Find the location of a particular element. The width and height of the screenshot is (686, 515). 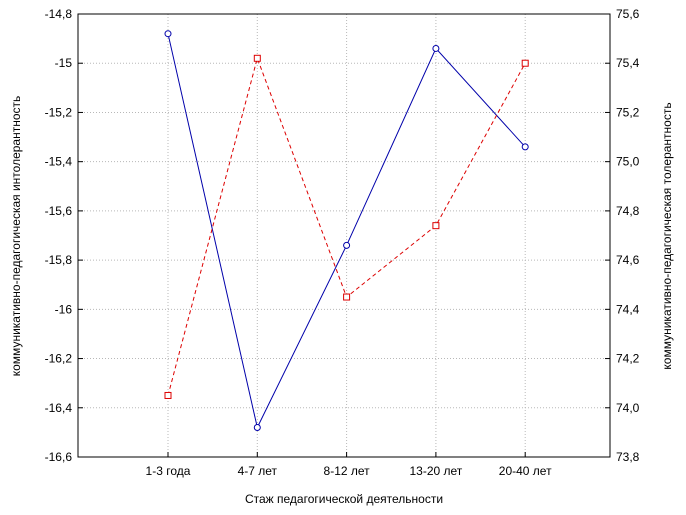

right-tick-label: 74,2 is located at coordinates (628, 359).